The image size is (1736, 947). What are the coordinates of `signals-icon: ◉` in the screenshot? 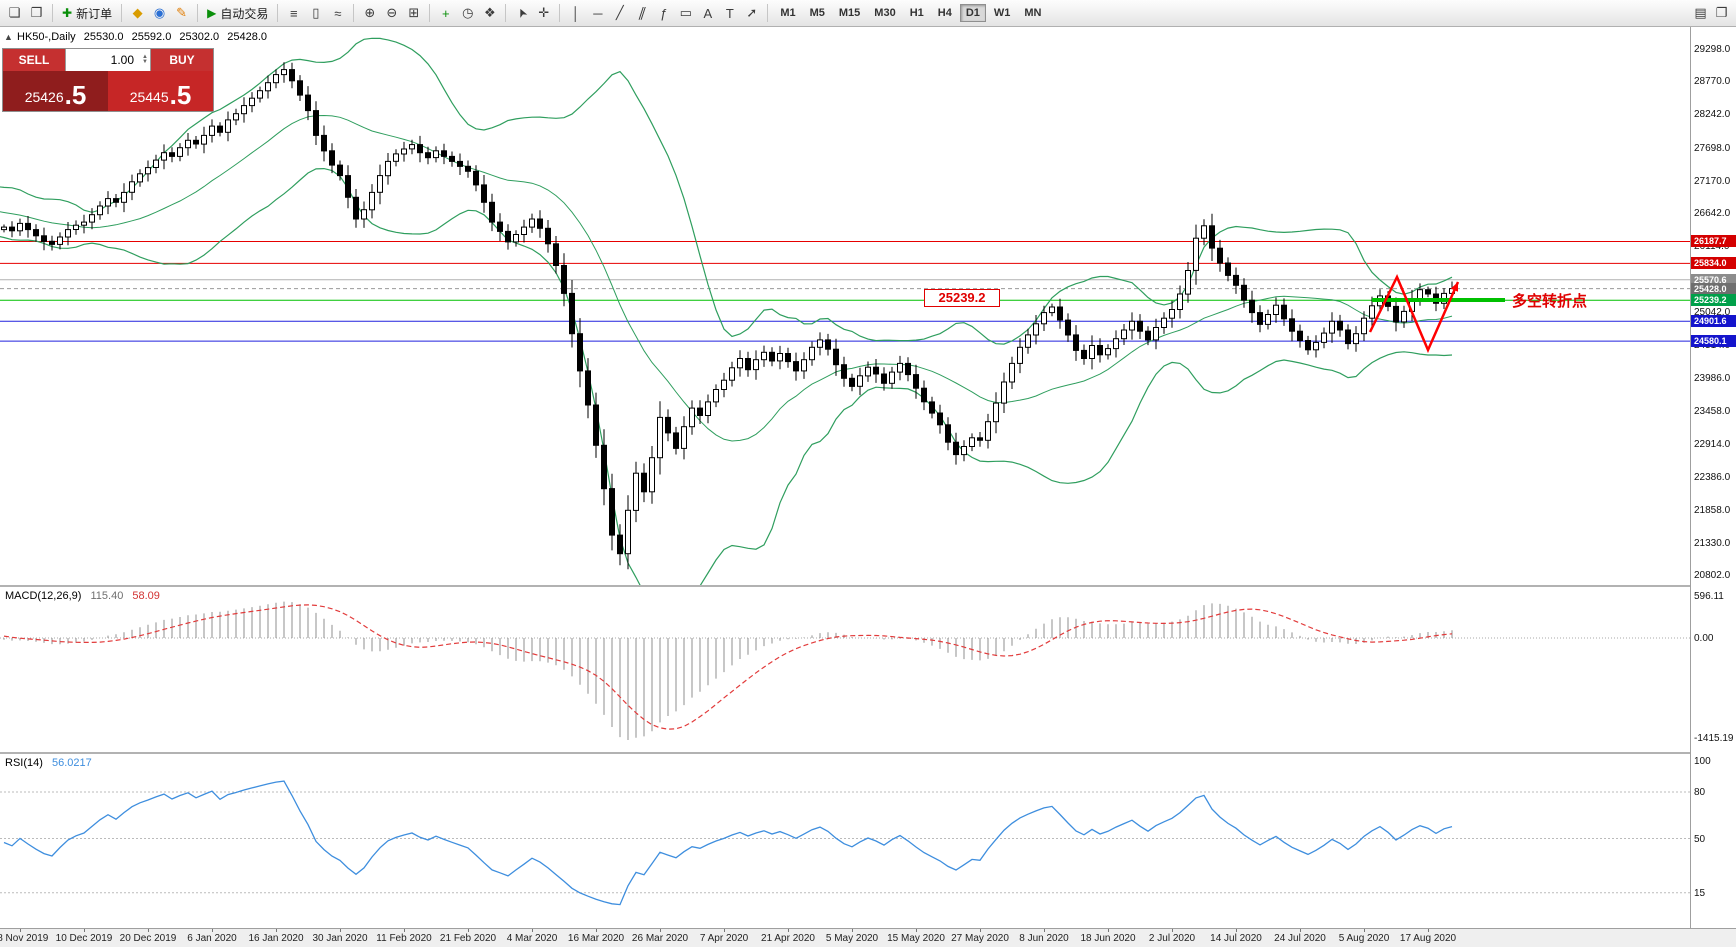 It's located at (159, 12).